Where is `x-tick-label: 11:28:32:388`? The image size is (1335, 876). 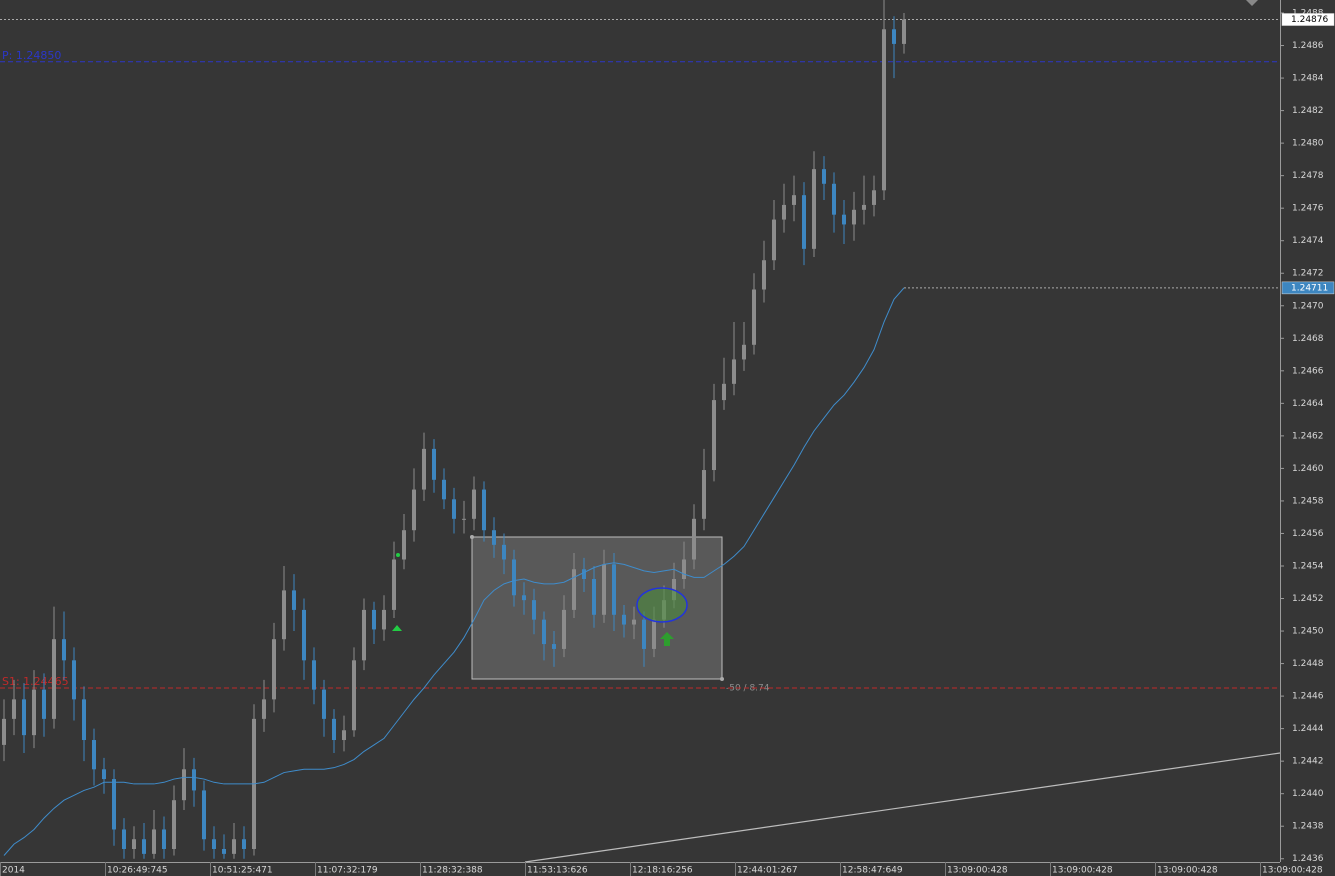 x-tick-label: 11:28:32:388 is located at coordinates (452, 871).